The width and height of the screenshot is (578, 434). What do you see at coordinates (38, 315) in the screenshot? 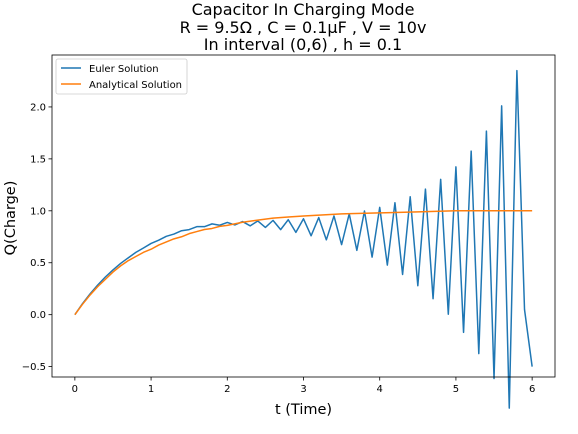
I see `y-tick-label: 0.0` at bounding box center [38, 315].